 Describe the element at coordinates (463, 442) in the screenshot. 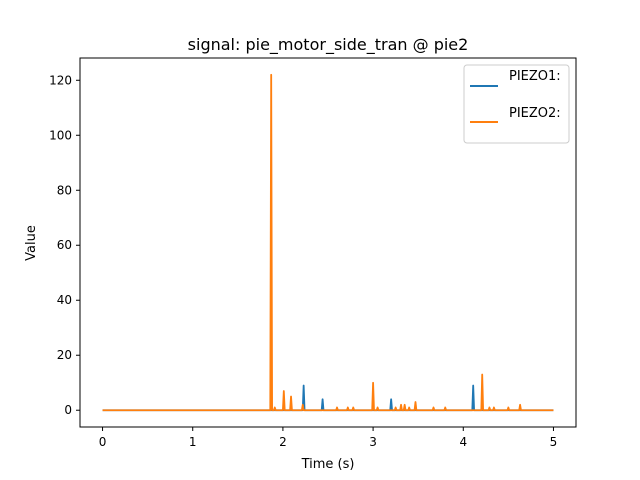

I see `x-tick-label: 4` at that location.